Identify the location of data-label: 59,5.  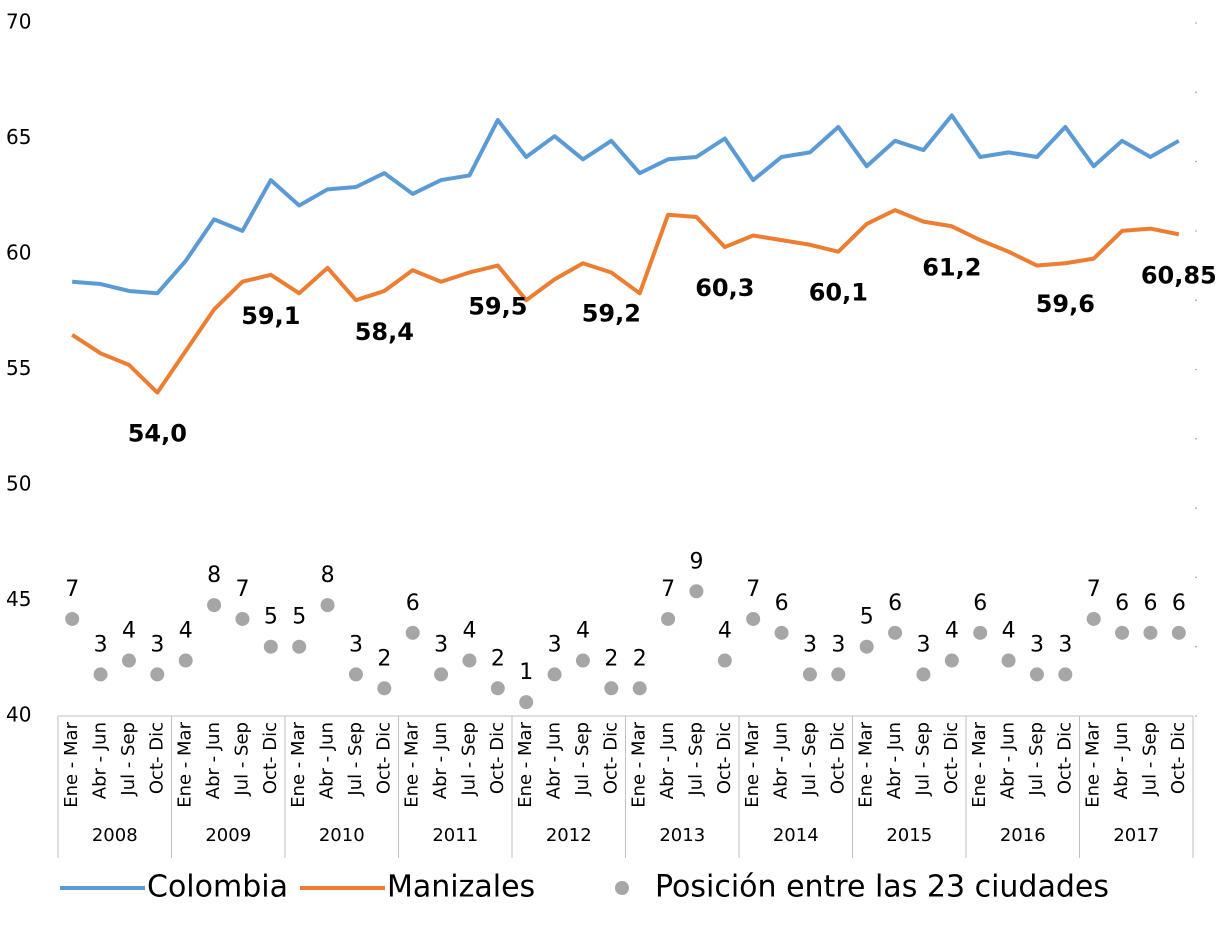
(497, 307).